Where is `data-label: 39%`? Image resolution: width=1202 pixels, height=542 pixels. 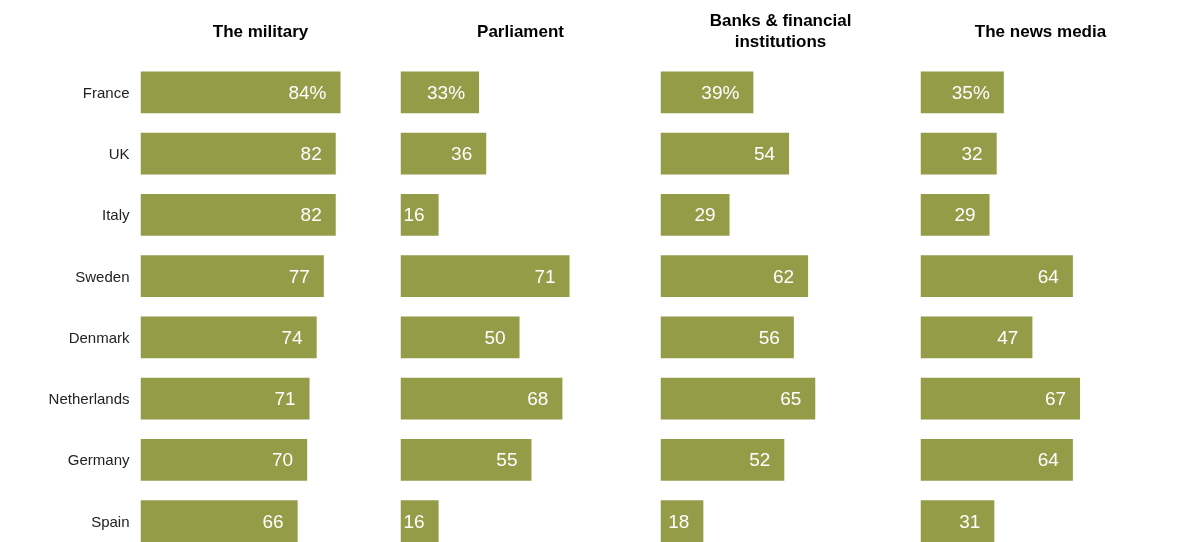 data-label: 39% is located at coordinates (720, 92).